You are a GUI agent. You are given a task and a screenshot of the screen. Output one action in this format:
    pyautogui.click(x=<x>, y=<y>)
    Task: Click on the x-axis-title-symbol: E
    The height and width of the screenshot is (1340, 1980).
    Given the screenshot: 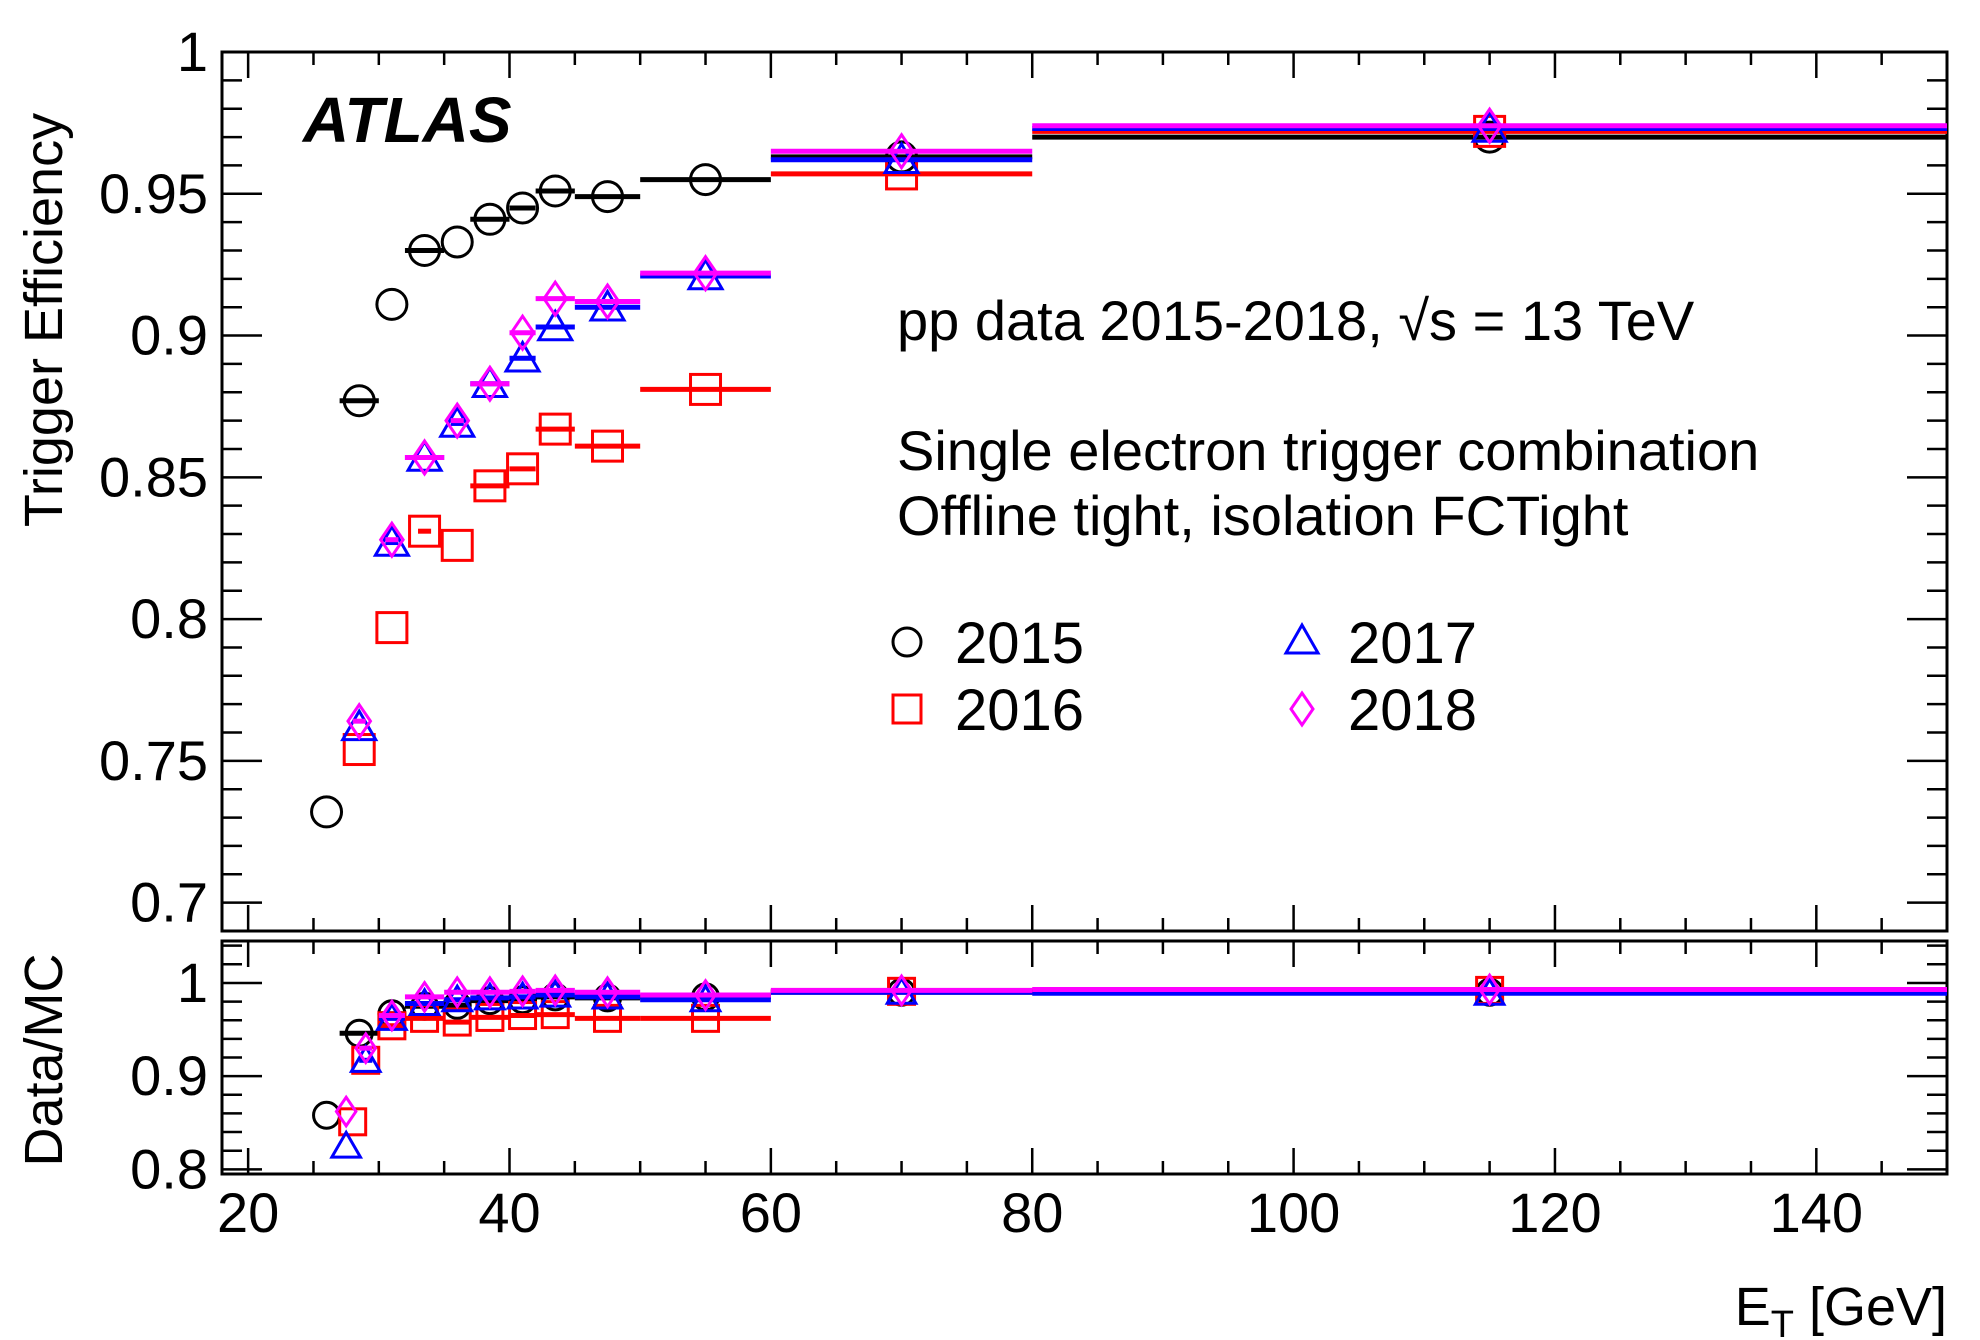 What is the action you would take?
    pyautogui.click(x=1753, y=1307)
    